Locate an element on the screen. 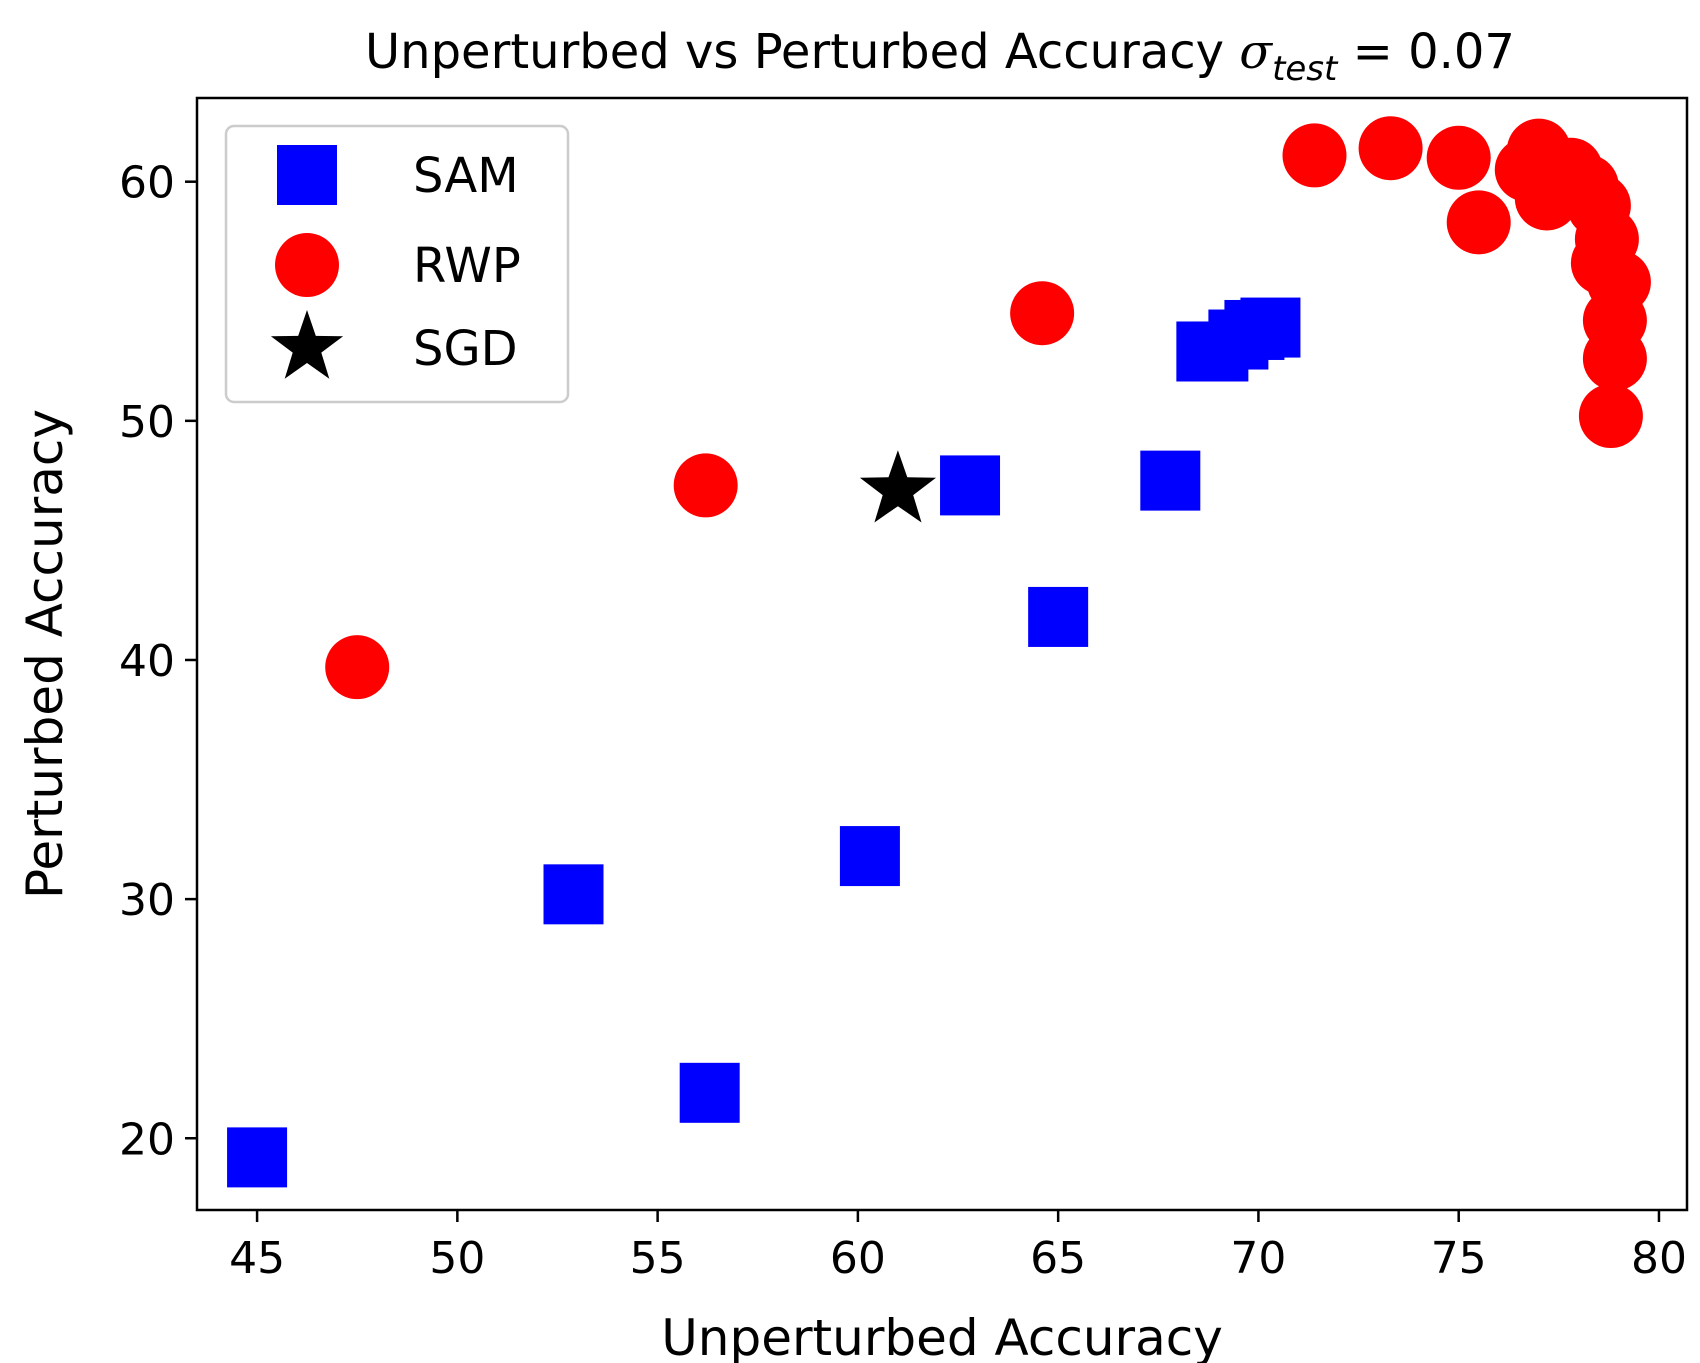  chart-title-main: Unperturbed vs Perturbed Accuracy is located at coordinates (802, 52).